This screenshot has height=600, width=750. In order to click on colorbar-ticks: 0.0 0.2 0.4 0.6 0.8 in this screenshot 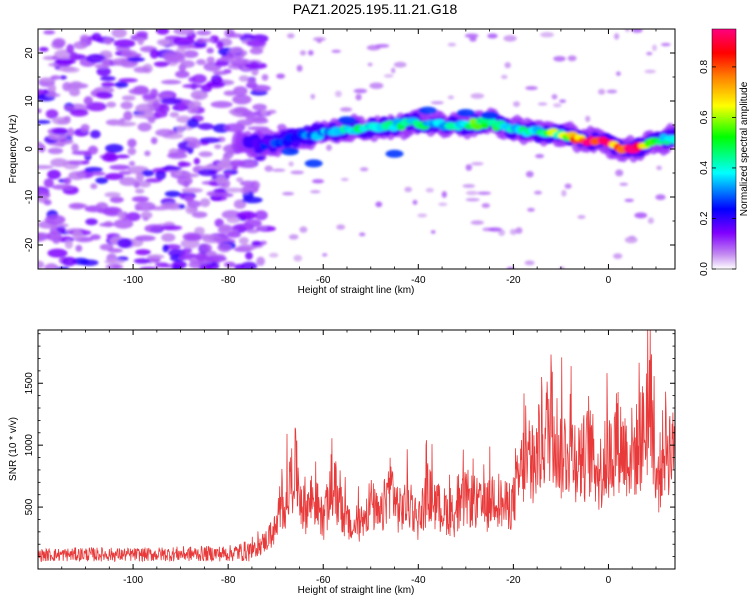, I will do `click(717, 168)`.